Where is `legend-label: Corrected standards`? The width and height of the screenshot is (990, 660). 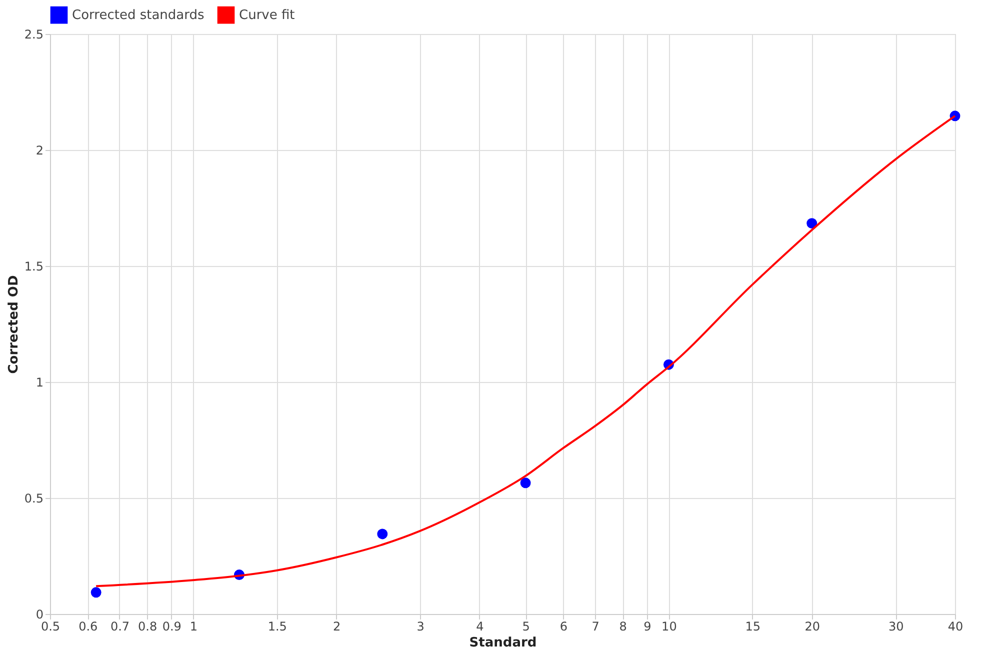 legend-label: Corrected standards is located at coordinates (138, 16).